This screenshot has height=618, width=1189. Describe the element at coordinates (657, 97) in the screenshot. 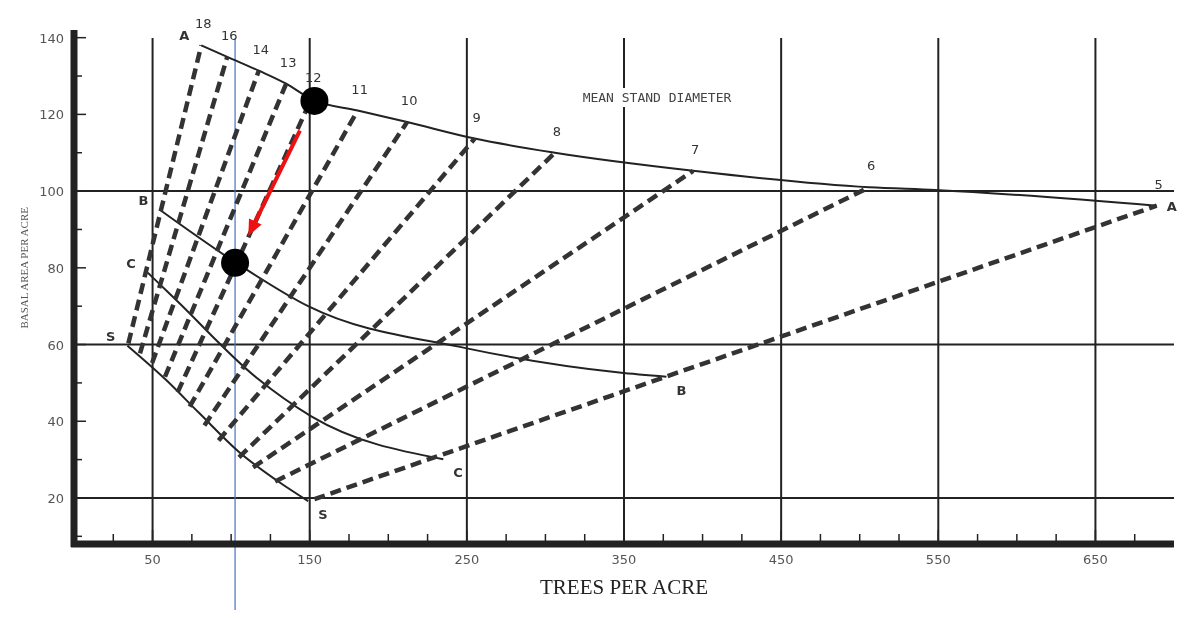

I see `annotation: MEAN STAND DIAMETER` at that location.